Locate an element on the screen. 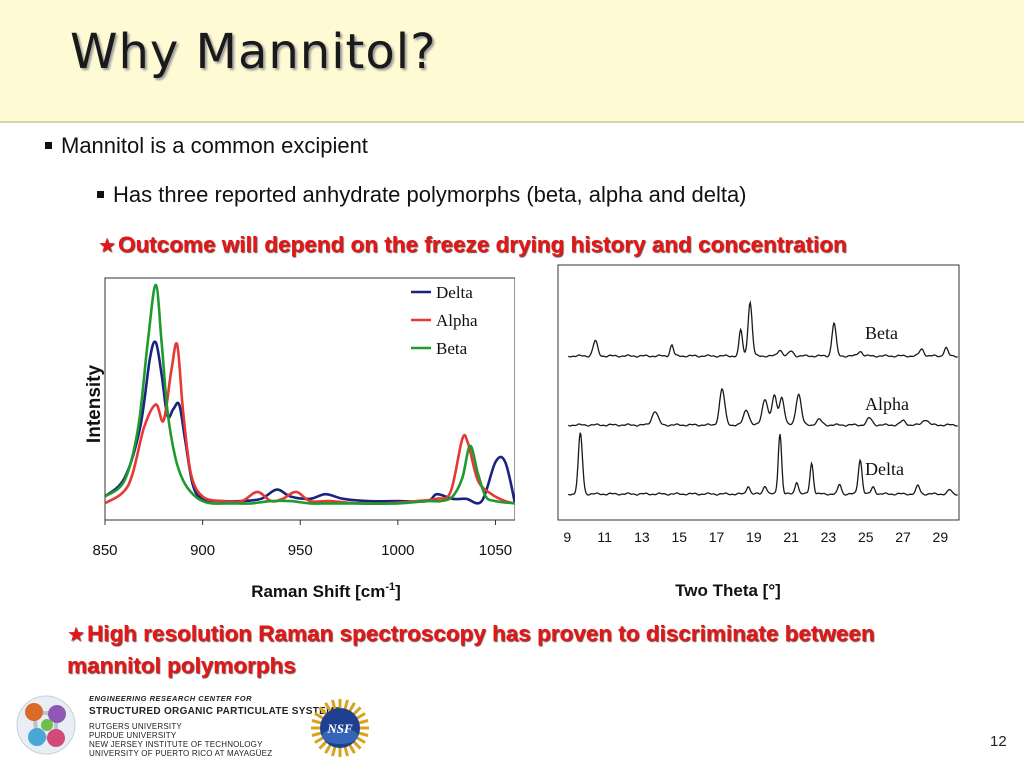 The height and width of the screenshot is (768, 1024). footer-university: PURDUE UNIVERSITY is located at coordinates (133, 735).